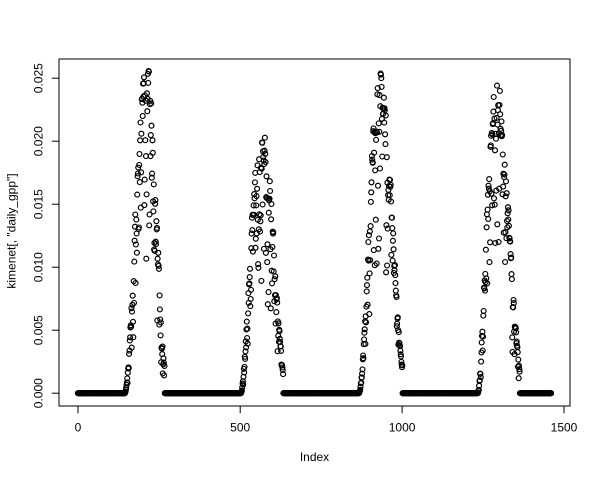 The height and width of the screenshot is (485, 600). Describe the element at coordinates (240, 428) in the screenshot. I see `svg-text: 500` at that location.